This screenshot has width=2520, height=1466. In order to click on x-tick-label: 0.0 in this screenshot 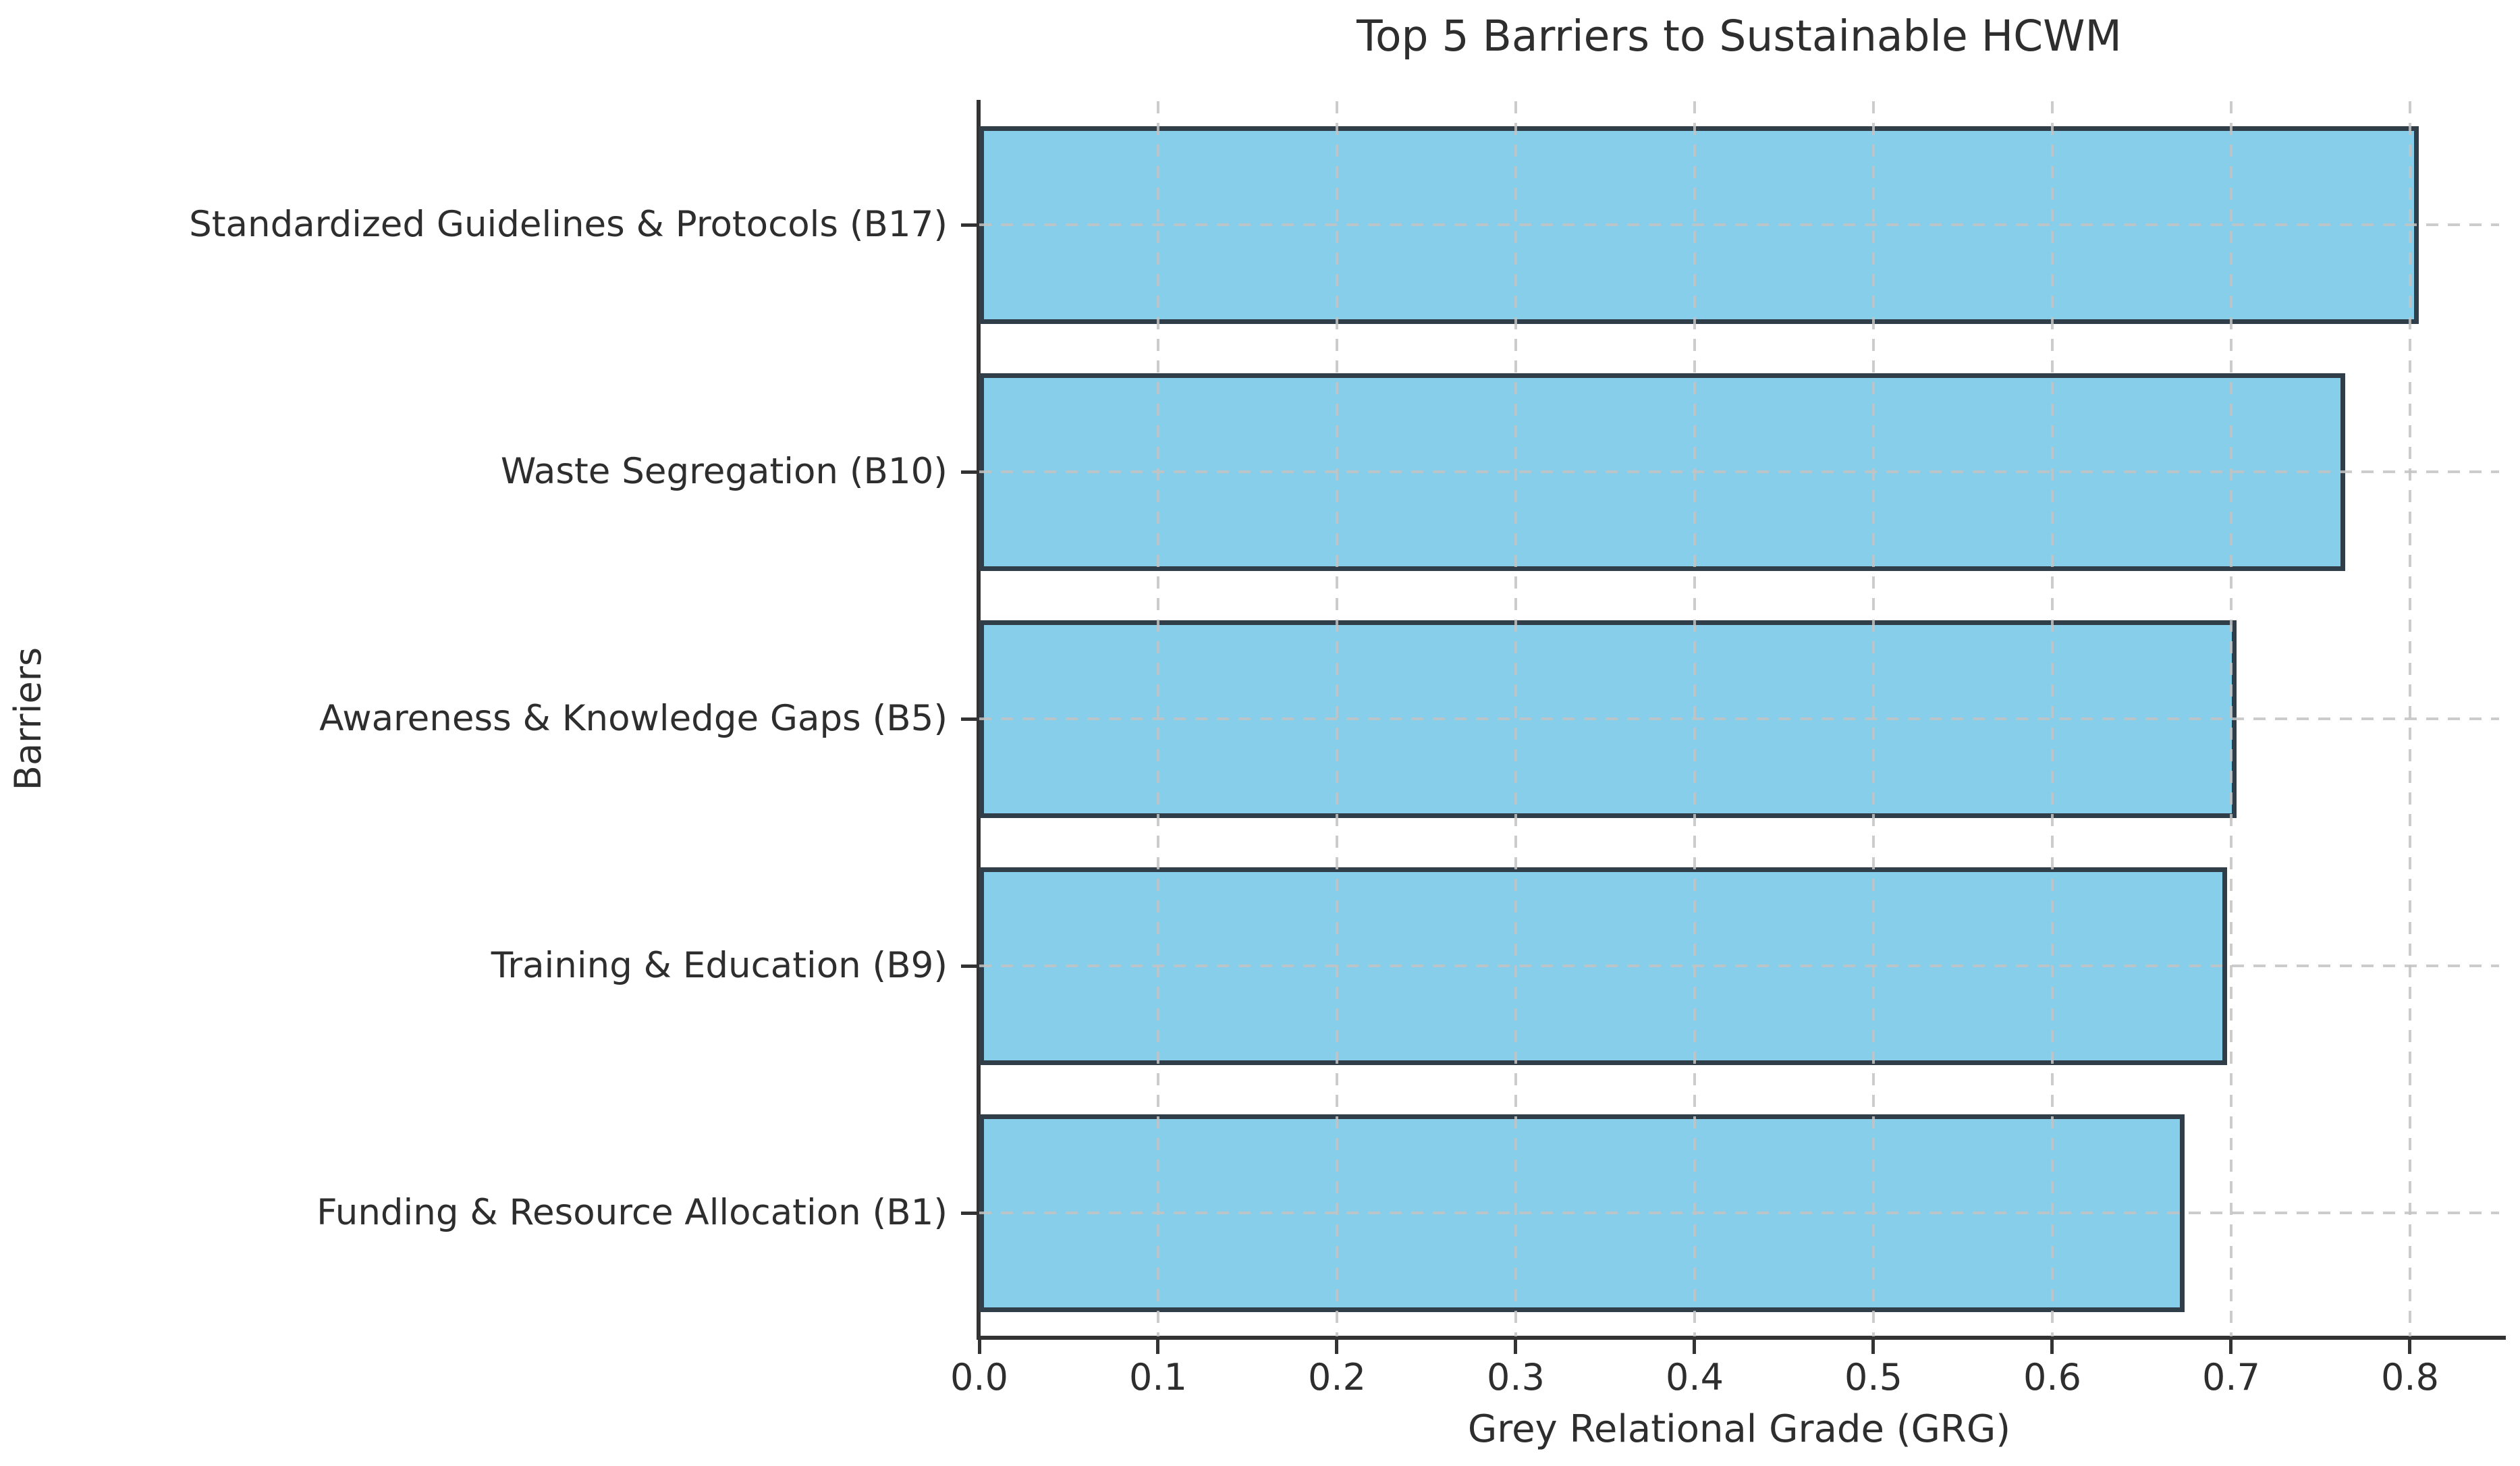, I will do `click(979, 1377)`.